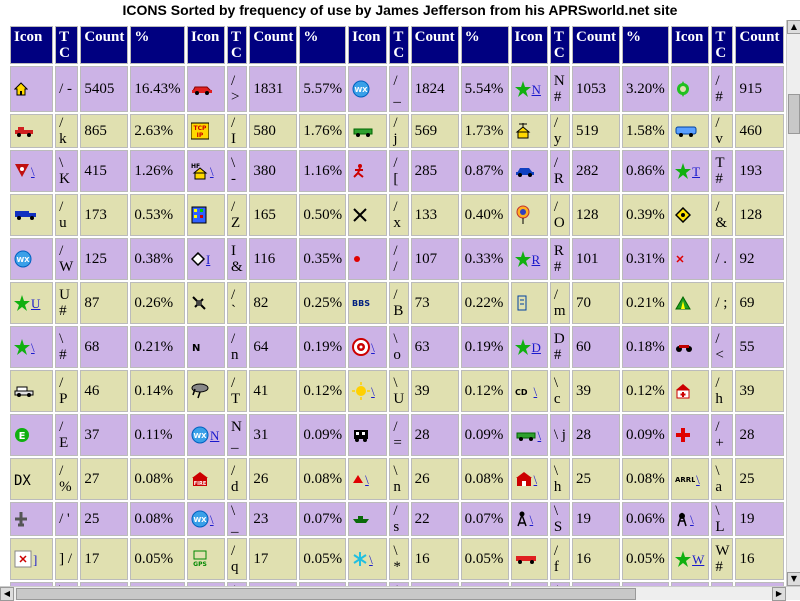 The width and height of the screenshot is (800, 601). What do you see at coordinates (26, 215) in the screenshot?
I see `blue-truck-icon` at bounding box center [26, 215].